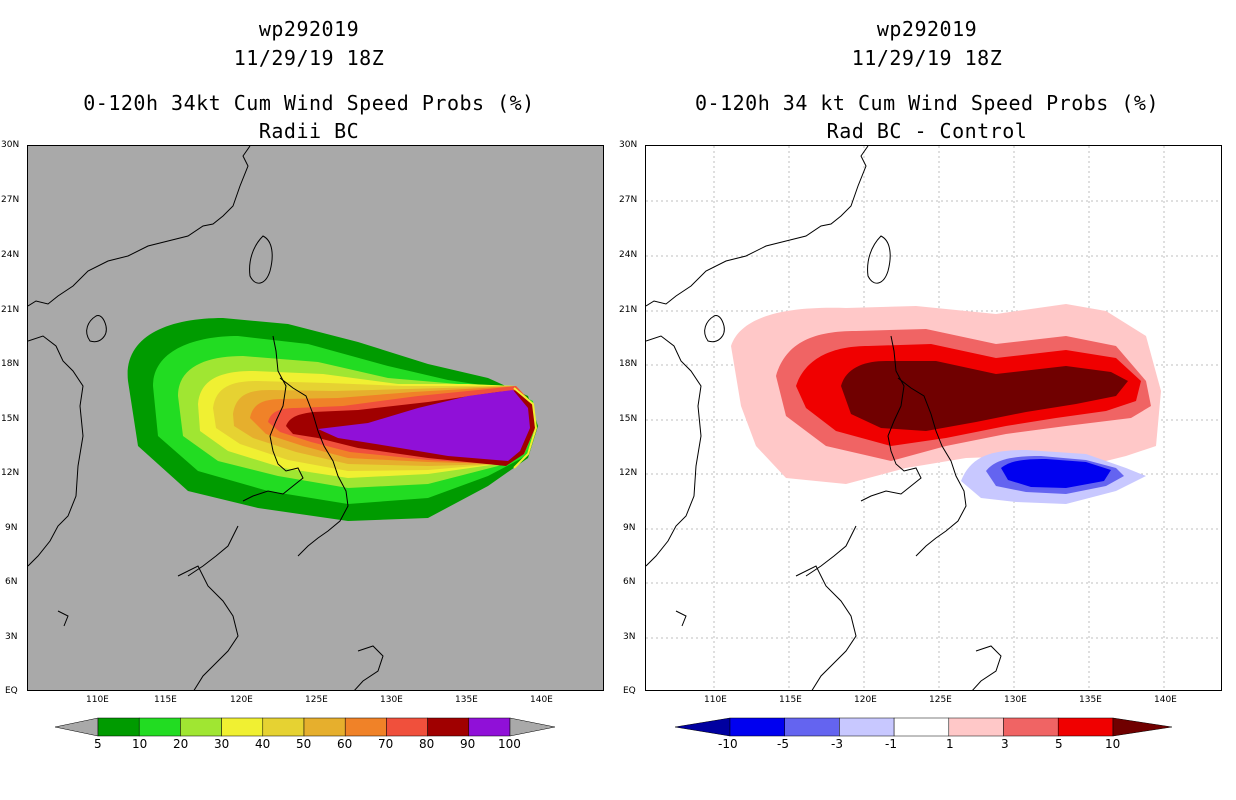 The image size is (1236, 800). Describe the element at coordinates (1113, 744) in the screenshot. I see `right-cb-label: 10` at that location.